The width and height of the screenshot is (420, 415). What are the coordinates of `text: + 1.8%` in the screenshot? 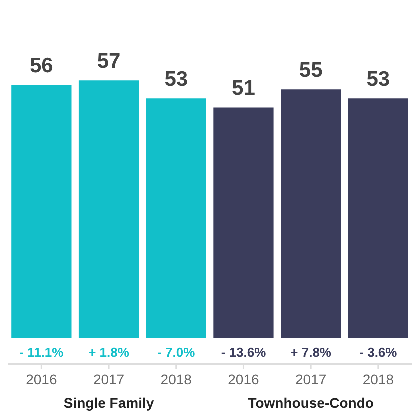 It's located at (109, 352).